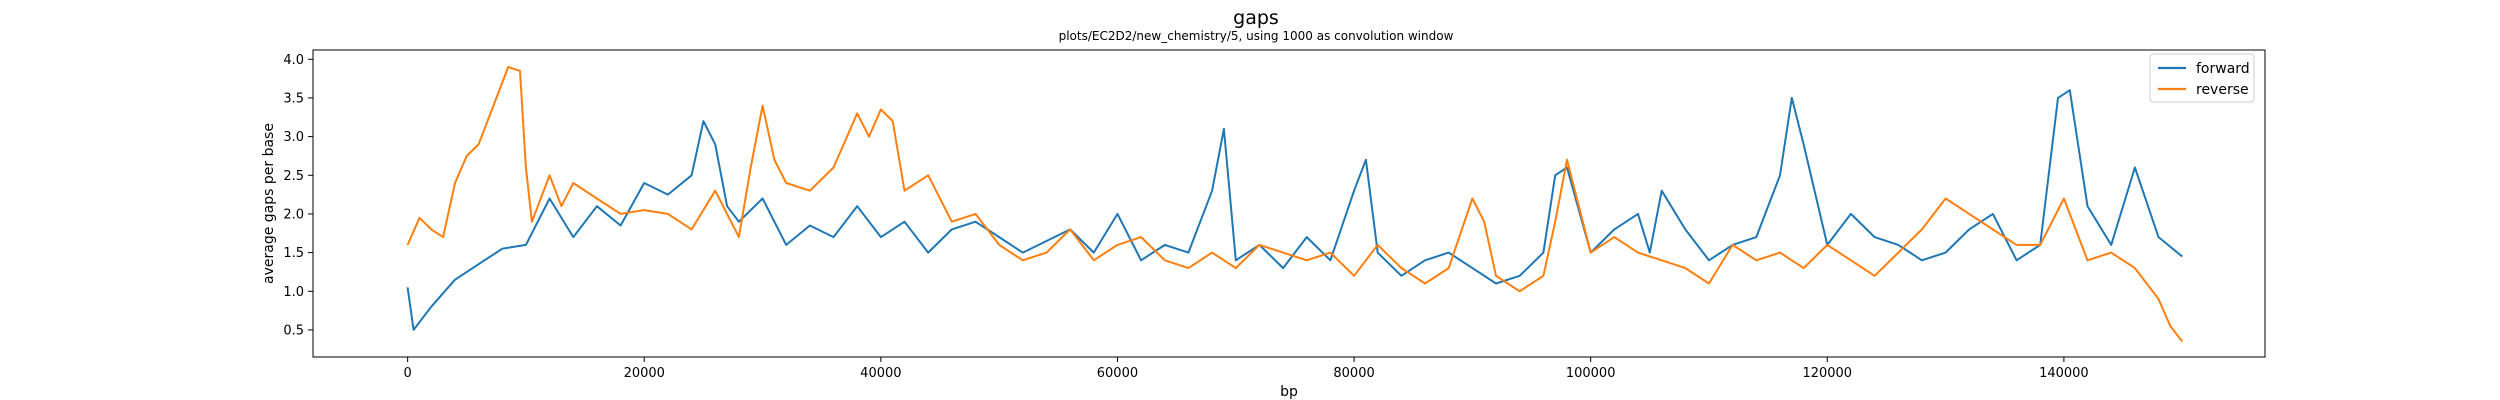 This screenshot has width=2500, height=400. Describe the element at coordinates (293, 137) in the screenshot. I see `y-tick-label: 3.0` at that location.